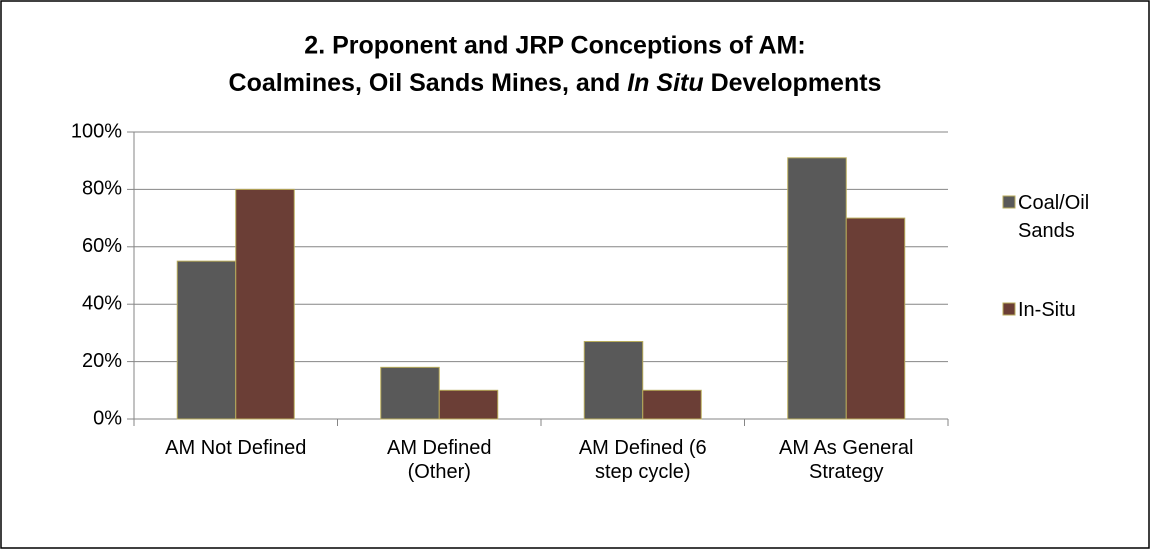 This screenshot has width=1151, height=550. I want to click on y-tick-label: 0%, so click(107, 418).